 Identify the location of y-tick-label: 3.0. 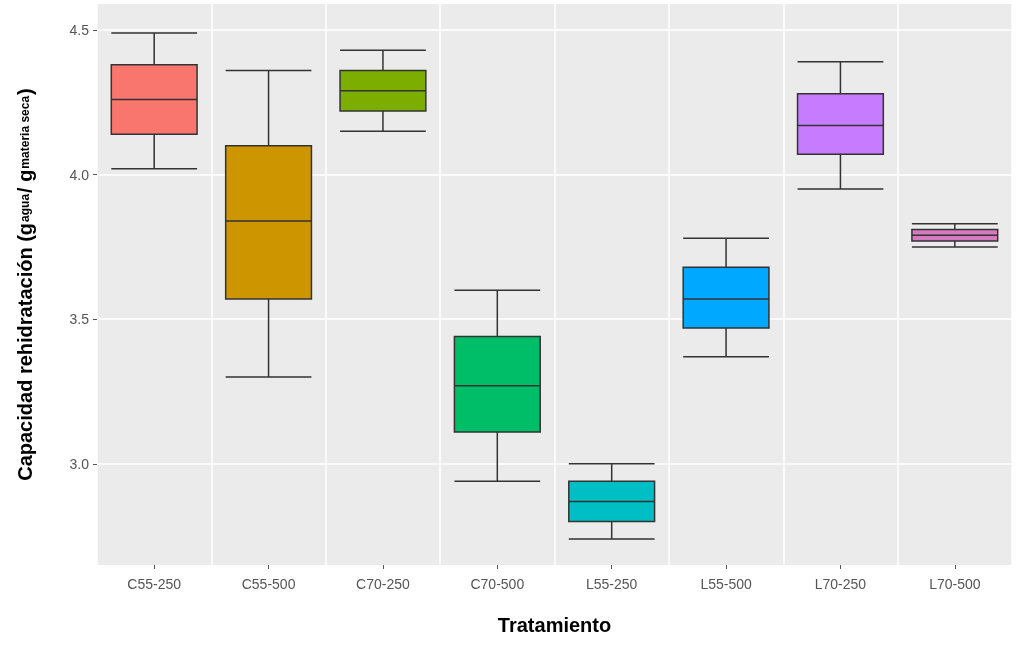
(79, 463).